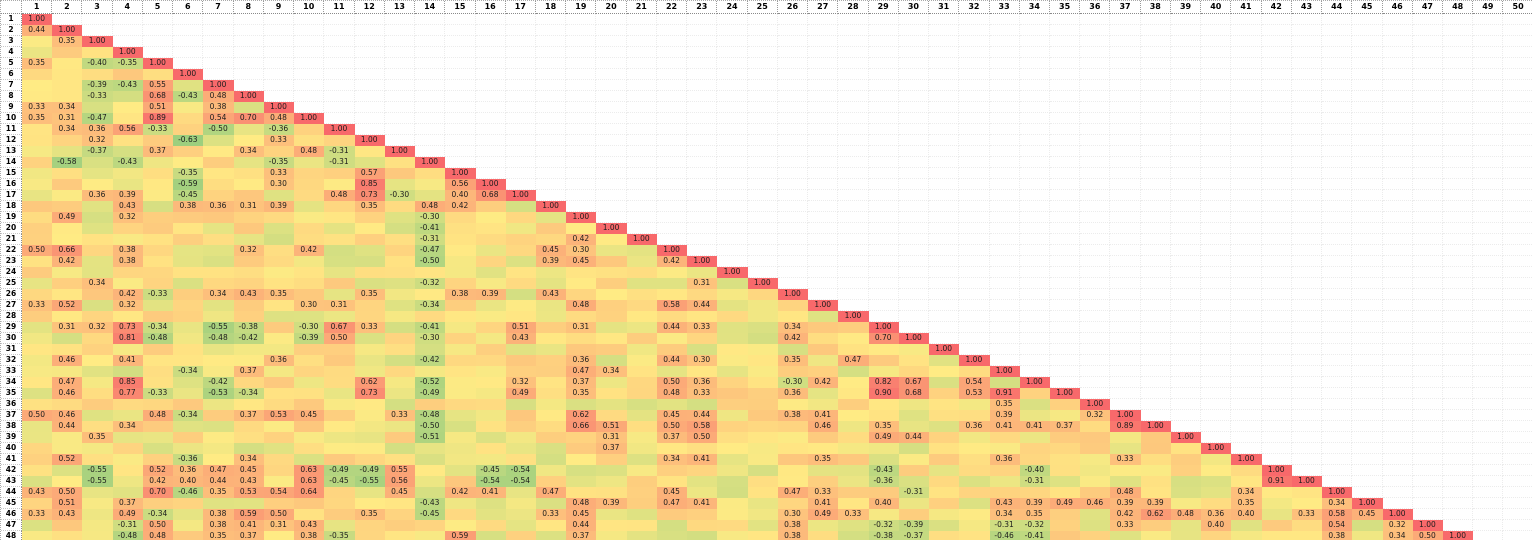  What do you see at coordinates (823, 492) in the screenshot?
I see `matrix-cell: 0.33` at bounding box center [823, 492].